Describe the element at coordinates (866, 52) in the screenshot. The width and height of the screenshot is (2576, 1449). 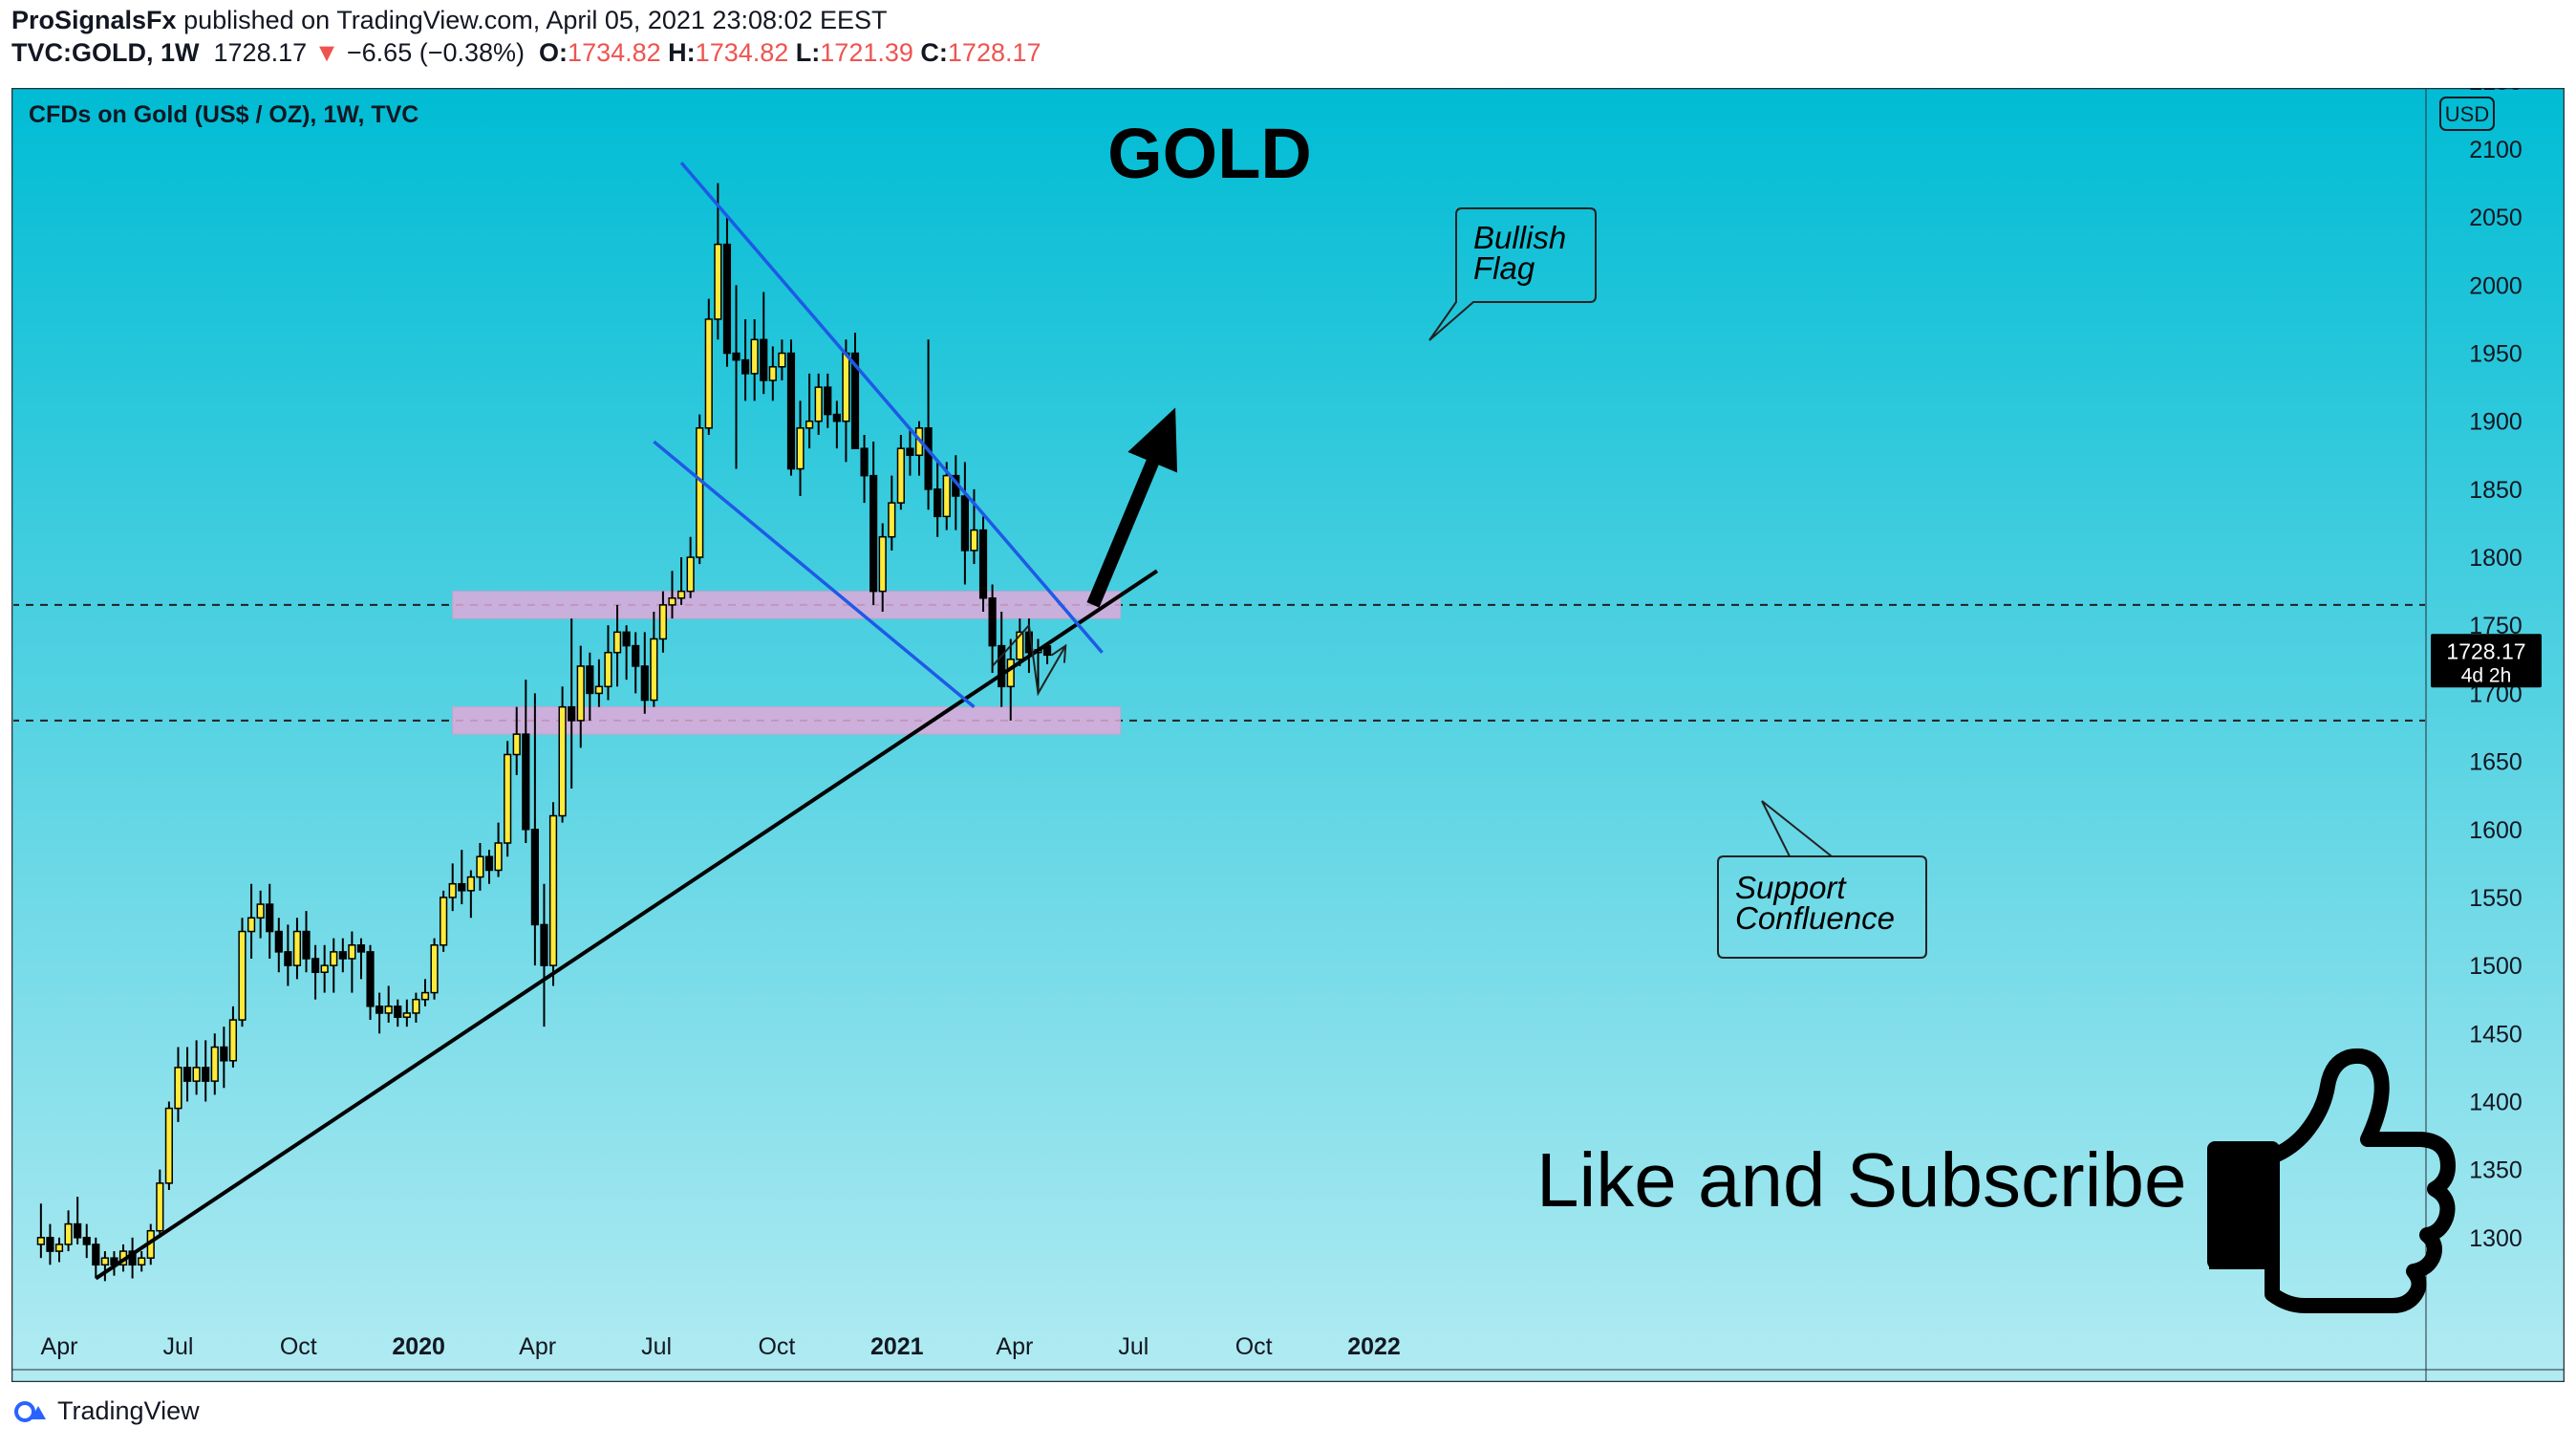
I see `low-value: 1721.39` at that location.